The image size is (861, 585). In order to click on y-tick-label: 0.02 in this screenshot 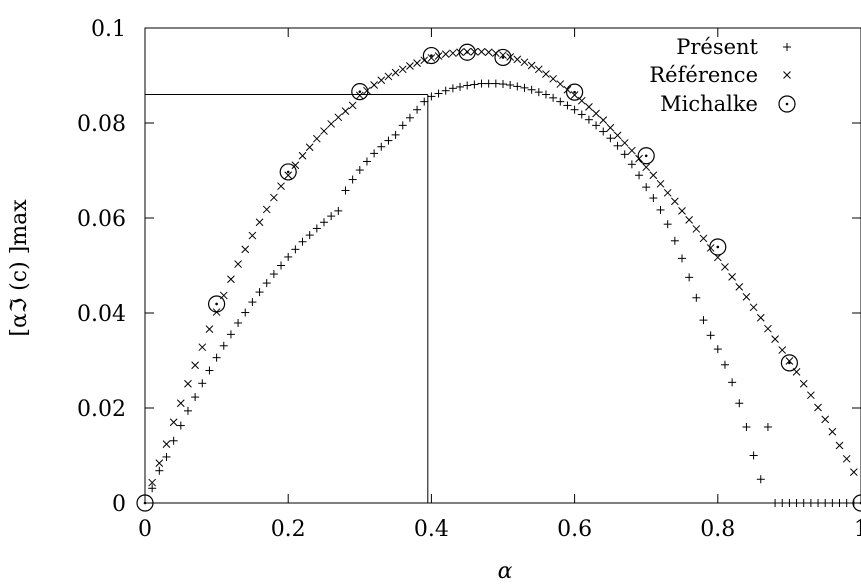, I will do `click(101, 409)`.